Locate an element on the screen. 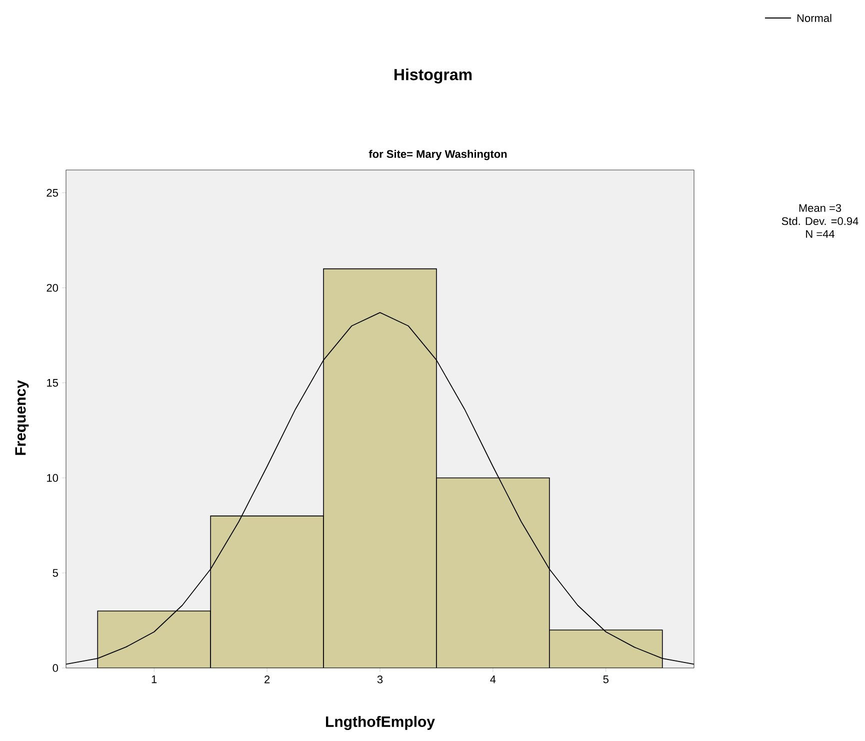 Image resolution: width=865 pixels, height=741 pixels. y-tick-label: 5 is located at coordinates (55, 573).